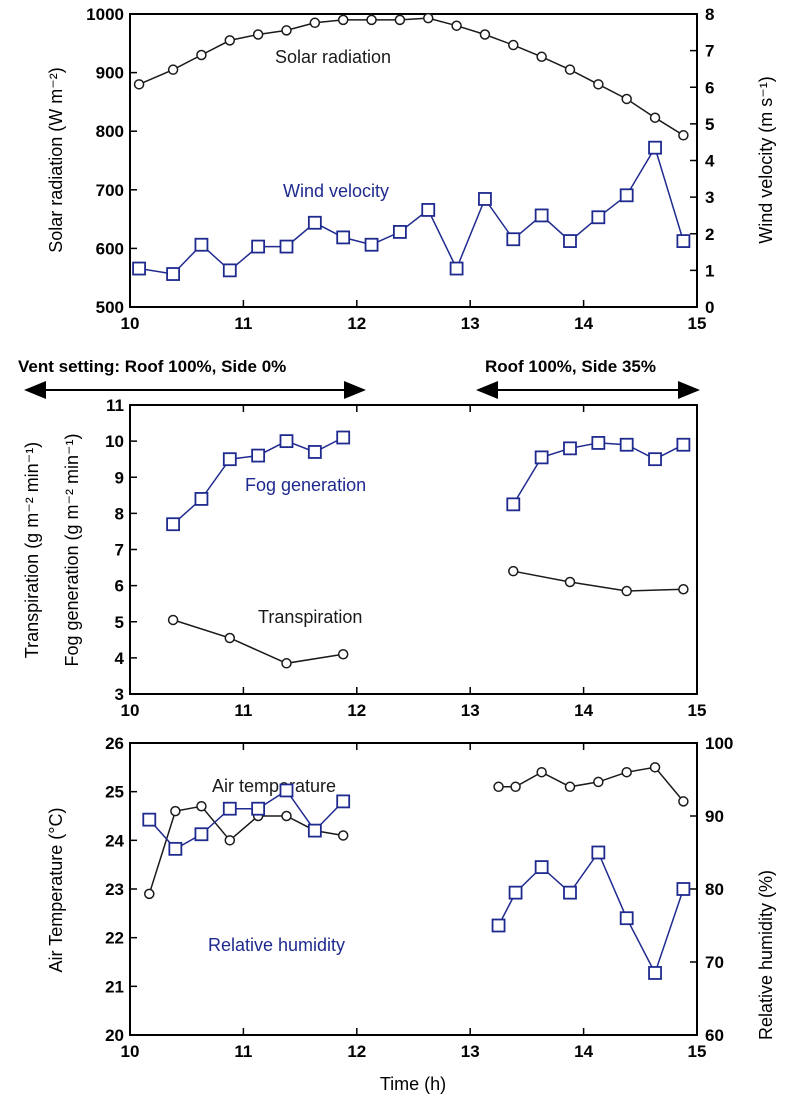 The image size is (798, 1103). Describe the element at coordinates (709, 14) in the screenshot. I see `y2-tick-label: 8` at that location.